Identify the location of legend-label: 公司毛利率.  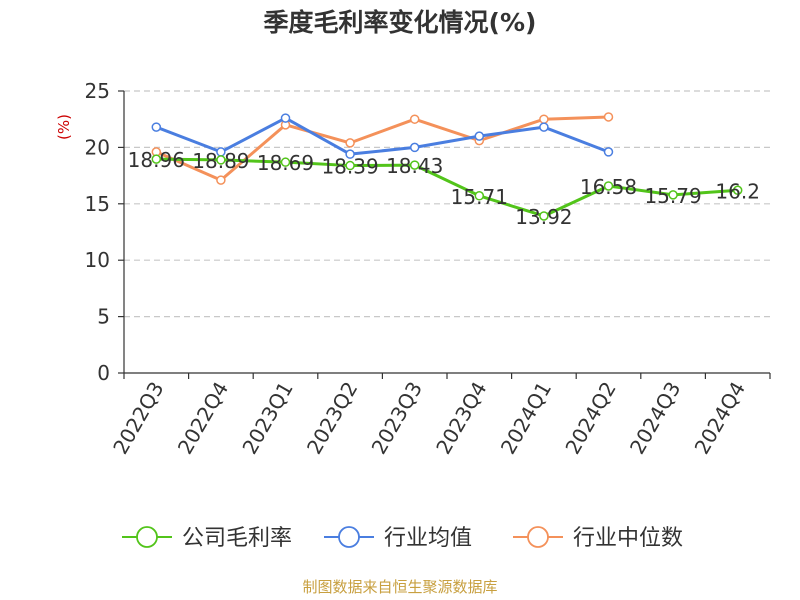
(237, 538).